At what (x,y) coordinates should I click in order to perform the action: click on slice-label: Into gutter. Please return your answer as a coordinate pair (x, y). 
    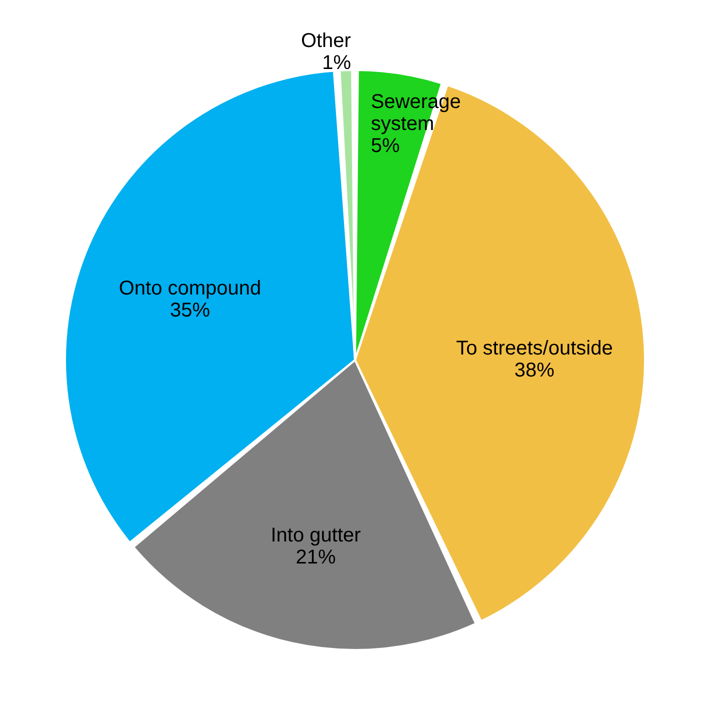
    Looking at the image, I should click on (316, 535).